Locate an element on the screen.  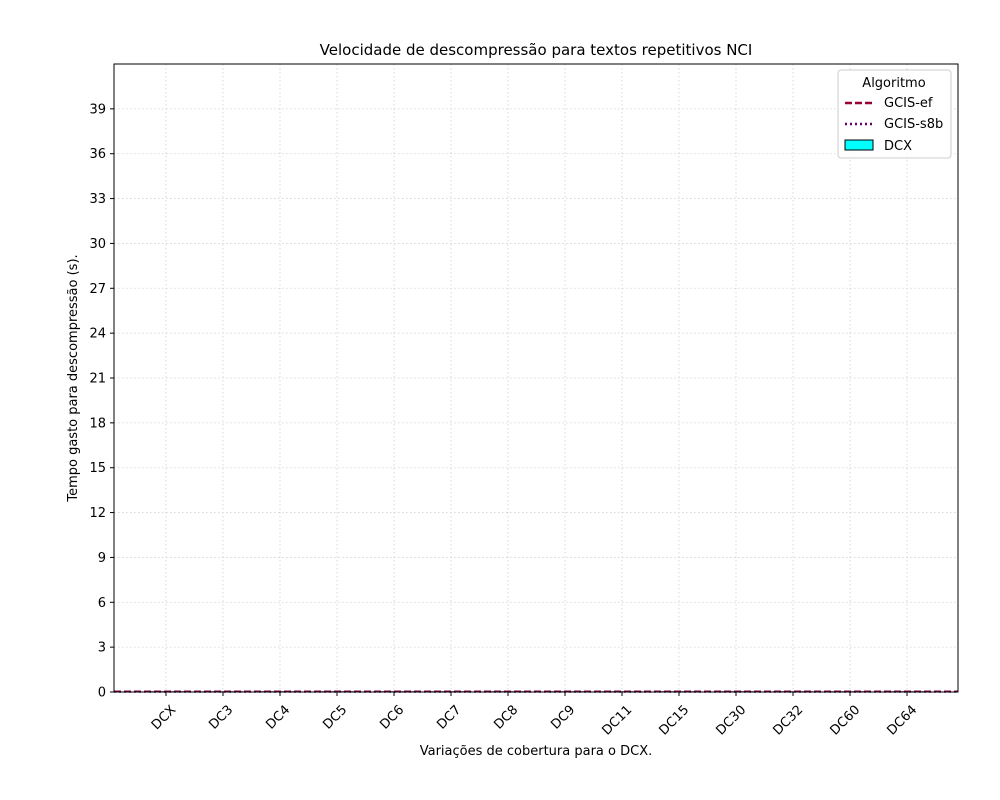
y-tick-label: 6 is located at coordinates (102, 603).